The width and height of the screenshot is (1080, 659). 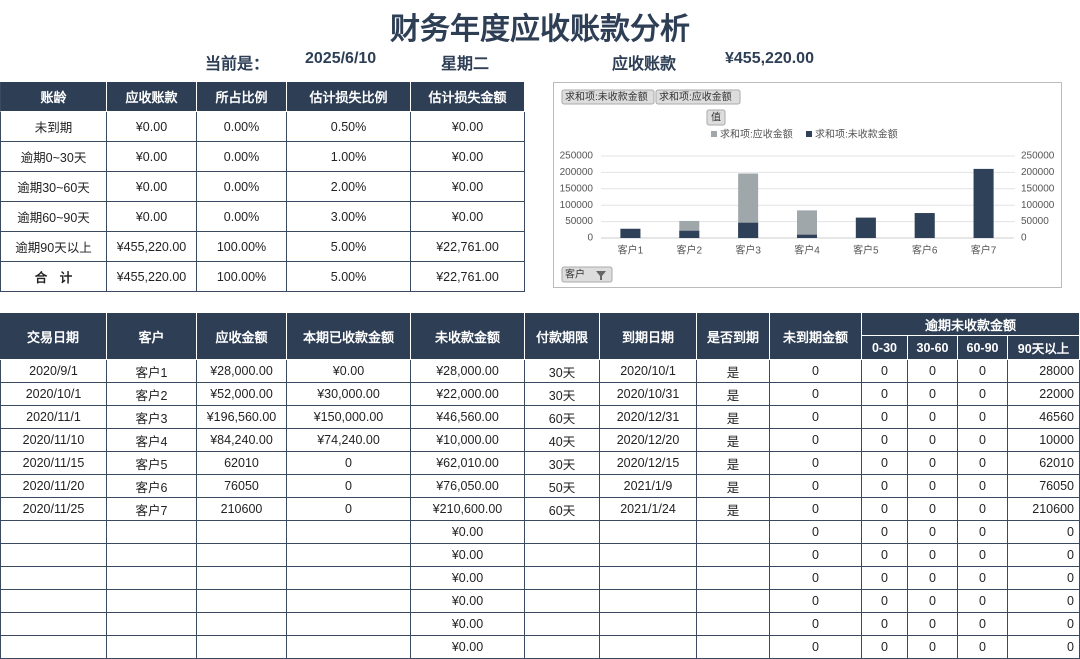 What do you see at coordinates (748, 250) in the screenshot?
I see `x-tick-label: 客户3` at bounding box center [748, 250].